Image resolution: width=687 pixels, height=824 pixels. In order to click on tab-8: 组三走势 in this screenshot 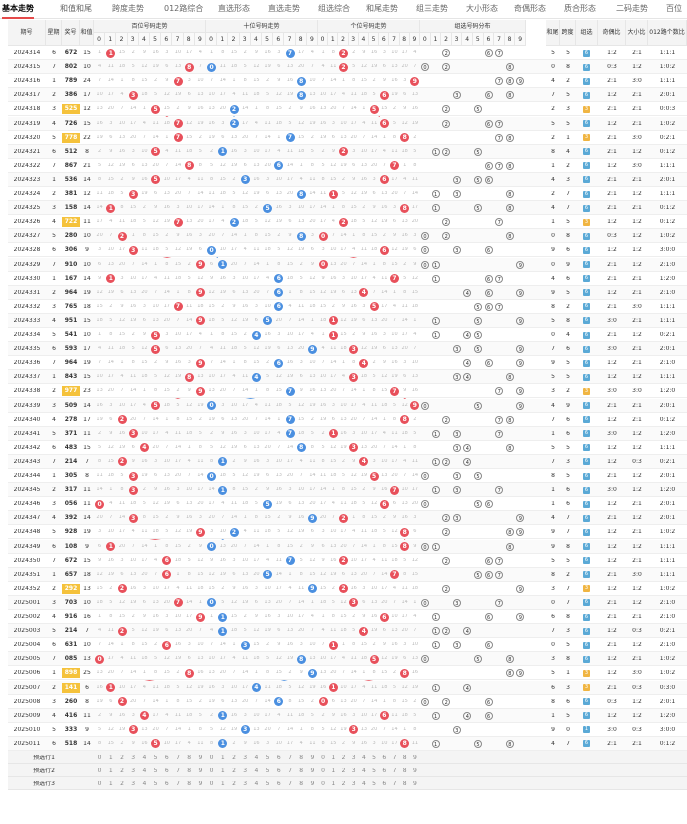, I will do `click(432, 8)`.